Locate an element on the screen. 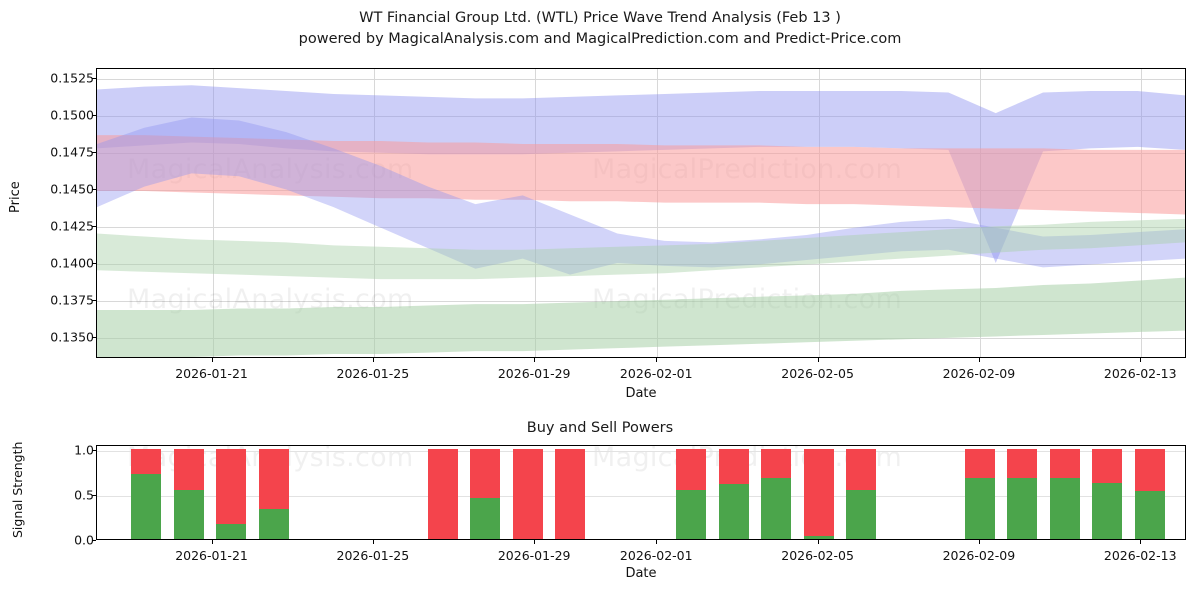 The image size is (1200, 600). signal-x-tick: 2026-01-25 is located at coordinates (373, 555).